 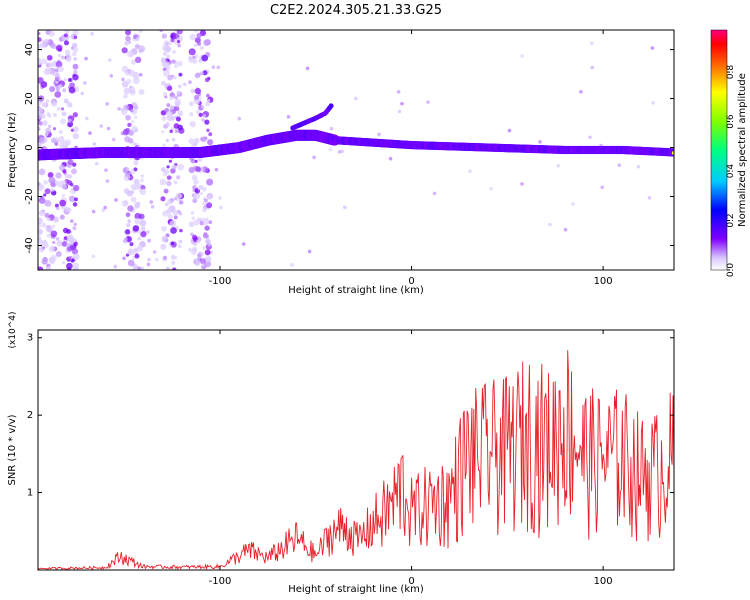 I want to click on colorbar-ticks: 0.0 0.2 0.4 0.6 0.8, so click(x=731, y=171).